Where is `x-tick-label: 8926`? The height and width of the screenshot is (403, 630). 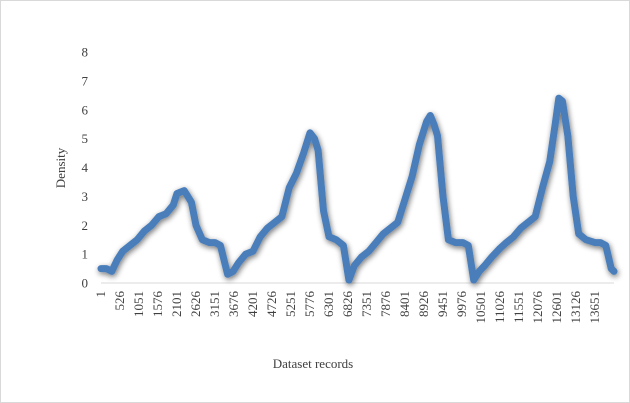
x-tick-label: 8926 is located at coordinates (423, 304).